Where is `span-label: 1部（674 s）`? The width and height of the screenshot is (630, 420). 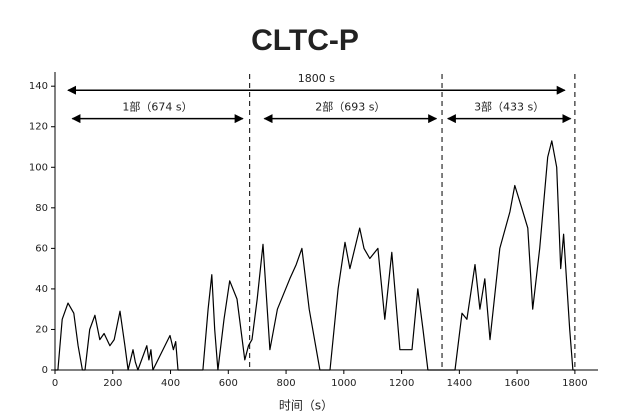 span-label: 1部（674 s） is located at coordinates (157, 107).